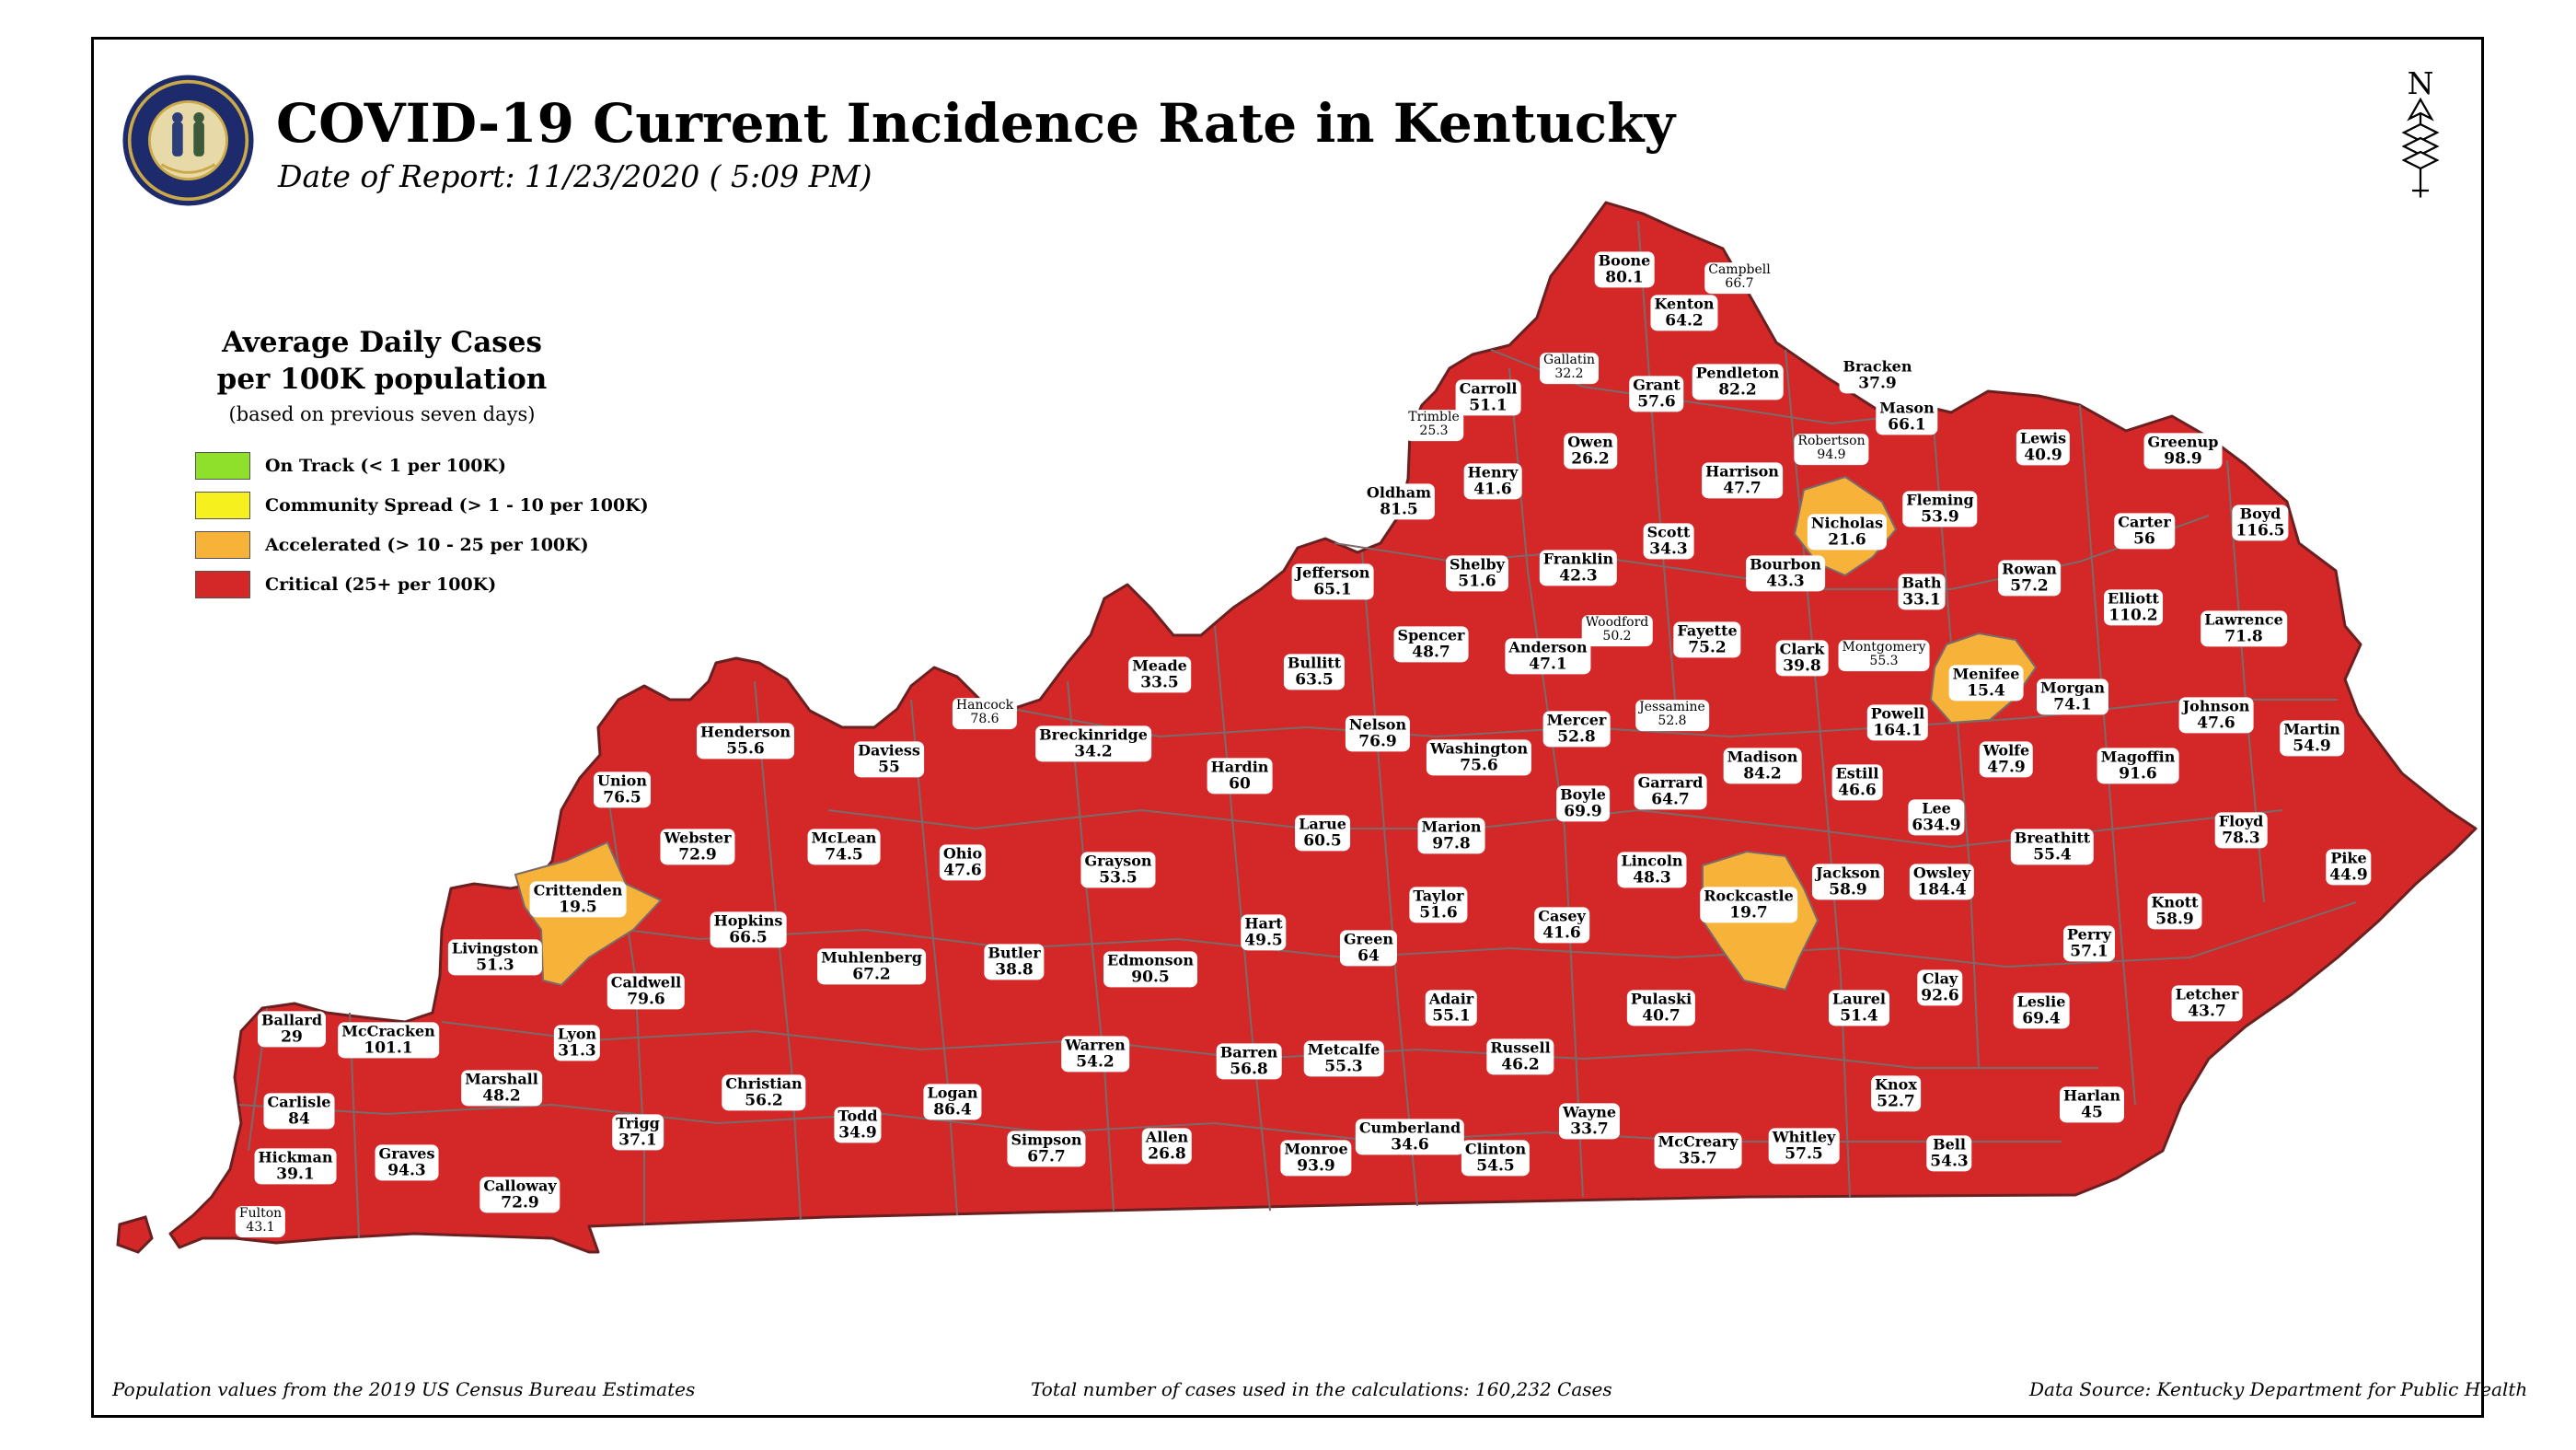 Image resolution: width=2576 pixels, height=1450 pixels. I want to click on county-rate: 45, so click(2092, 1111).